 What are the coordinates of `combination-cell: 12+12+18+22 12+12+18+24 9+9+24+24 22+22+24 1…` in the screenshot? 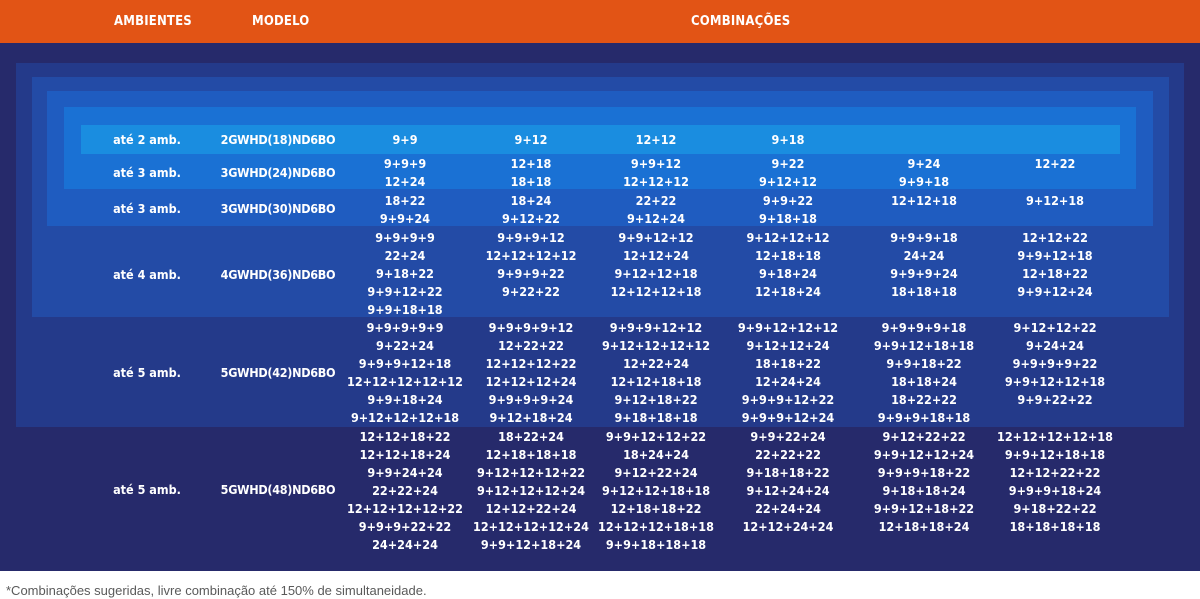 It's located at (405, 491).